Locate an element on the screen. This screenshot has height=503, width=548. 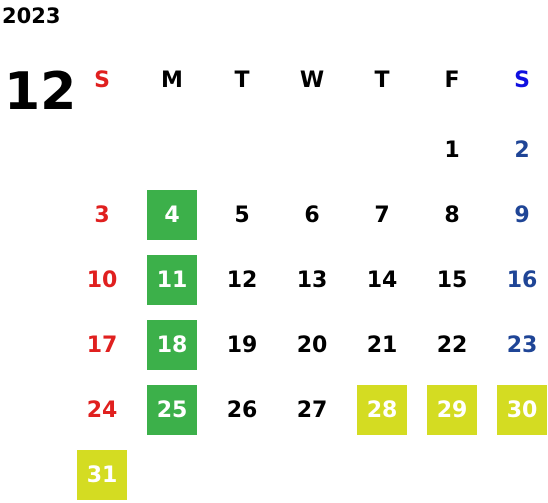
day: 6 is located at coordinates (312, 215).